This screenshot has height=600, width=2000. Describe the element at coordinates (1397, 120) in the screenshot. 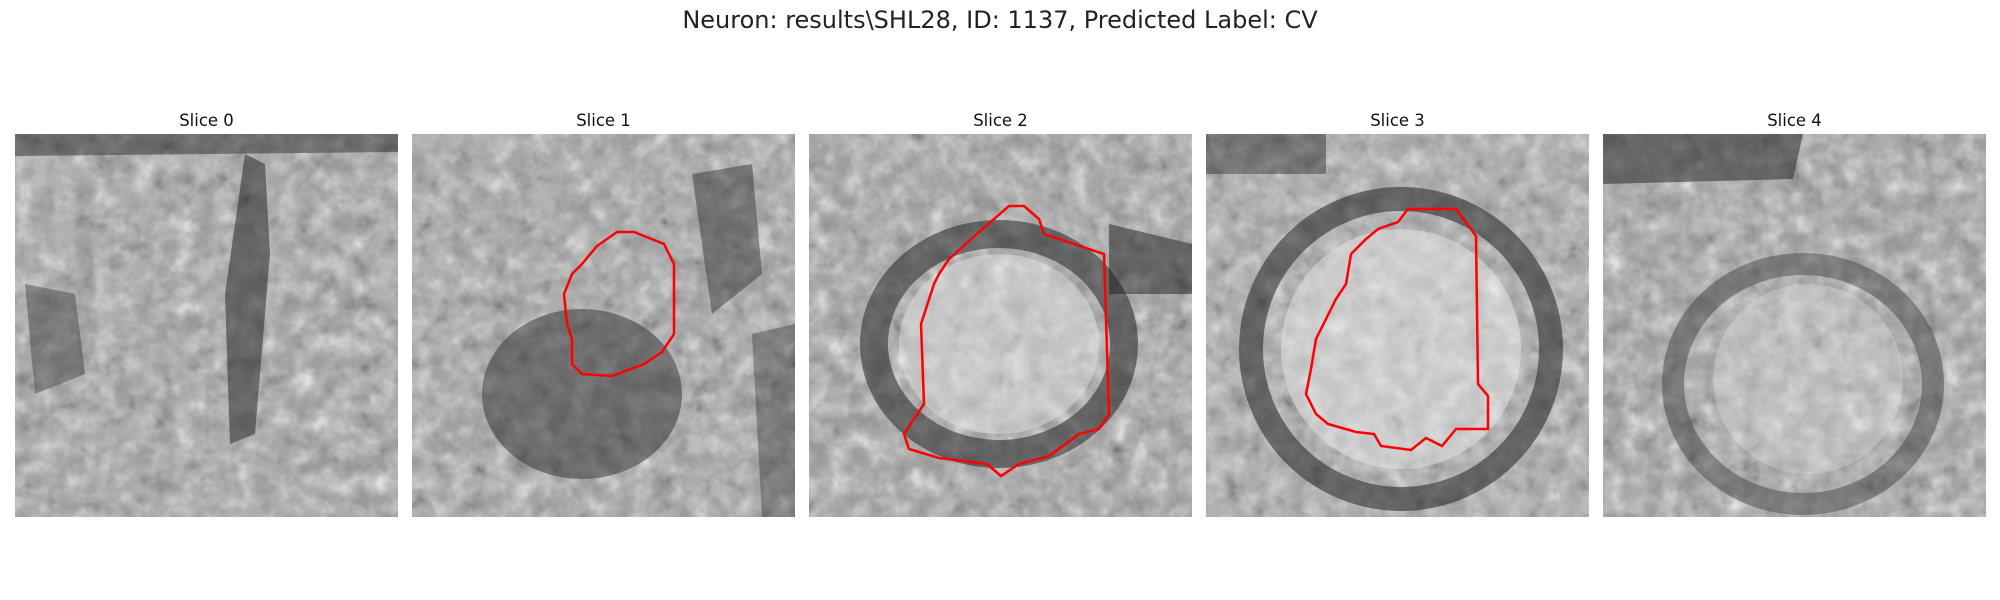

I see `slice-title-3: Slice 3` at that location.